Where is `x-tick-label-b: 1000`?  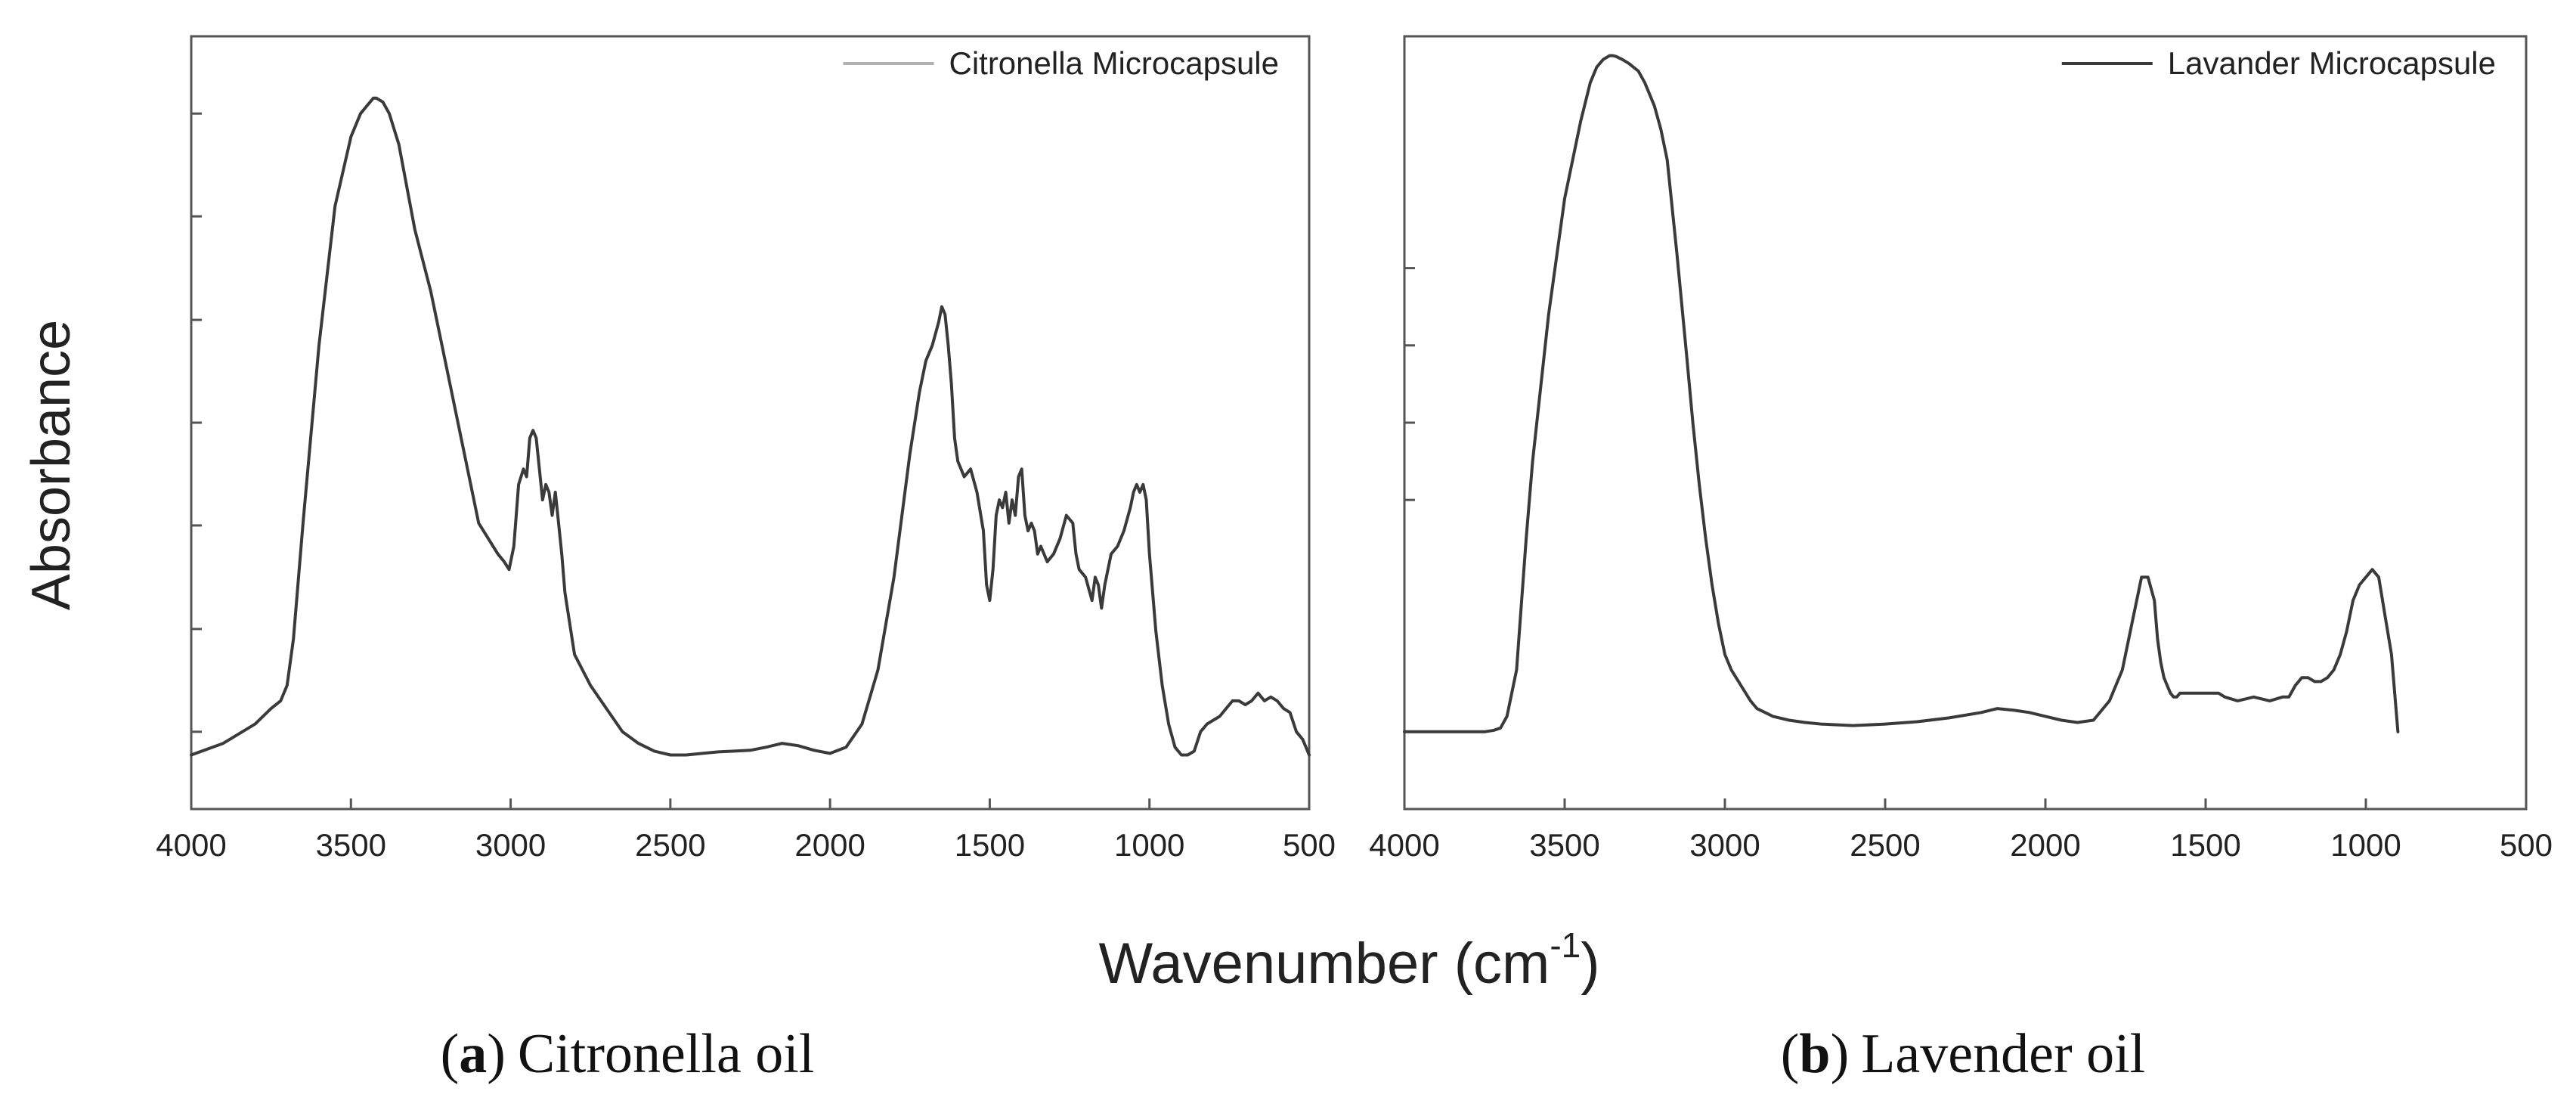 x-tick-label-b: 1000 is located at coordinates (2365, 845).